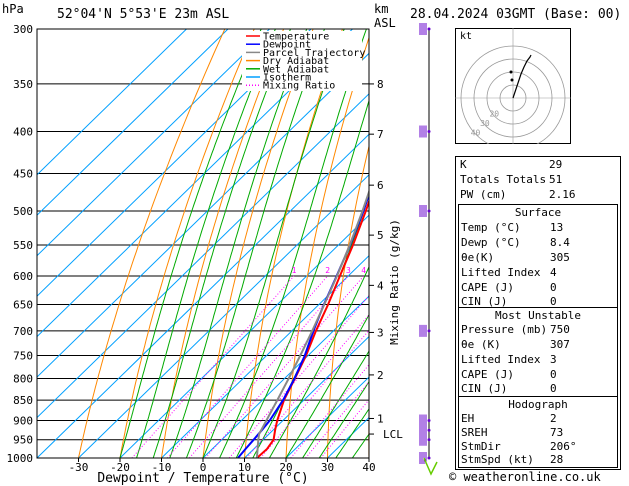 The width and height of the screenshot is (629, 486). Describe the element at coordinates (474, 432) in the screenshot. I see `index-key: SREH` at that location.